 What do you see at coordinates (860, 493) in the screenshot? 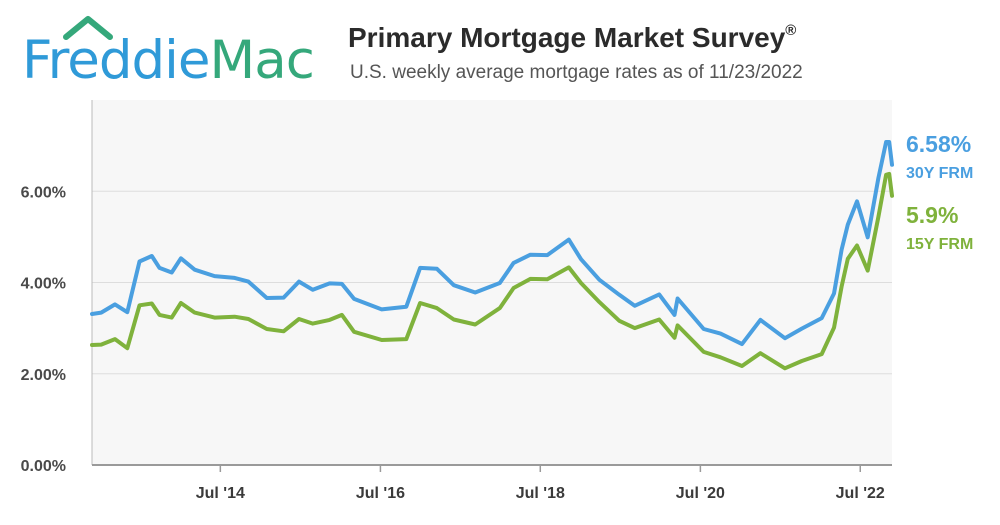
I see `x-tick-label: Jul '22` at bounding box center [860, 493].